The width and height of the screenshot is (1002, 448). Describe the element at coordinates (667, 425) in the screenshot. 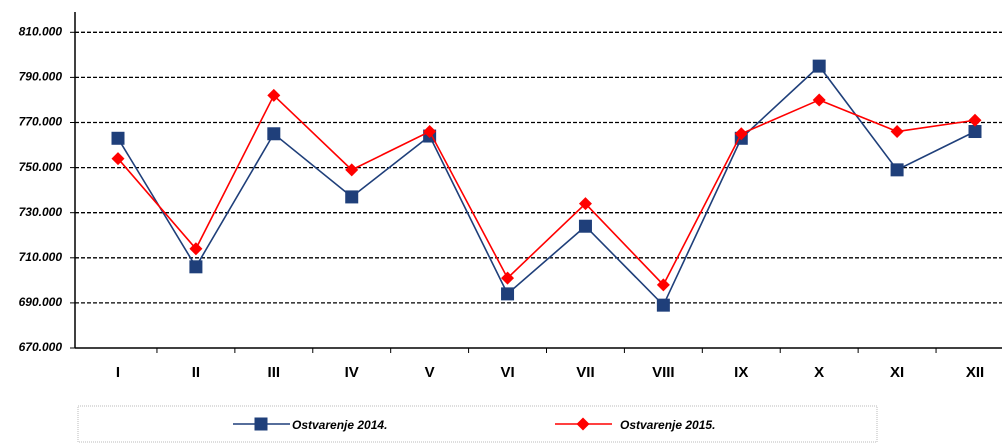

I see `legend-label: Ostvarenje 2015.` at that location.